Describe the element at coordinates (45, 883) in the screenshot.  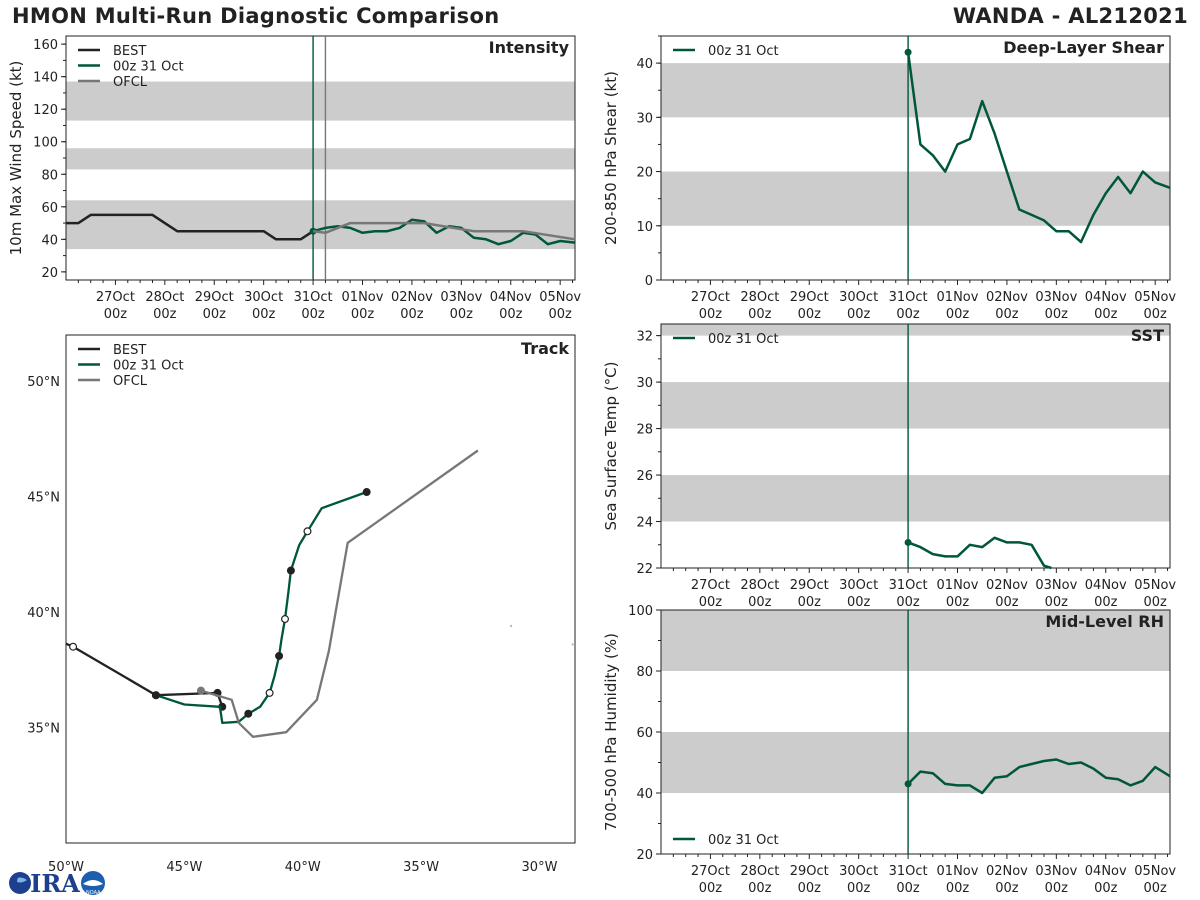
I see `logo-text: CIRA` at that location.